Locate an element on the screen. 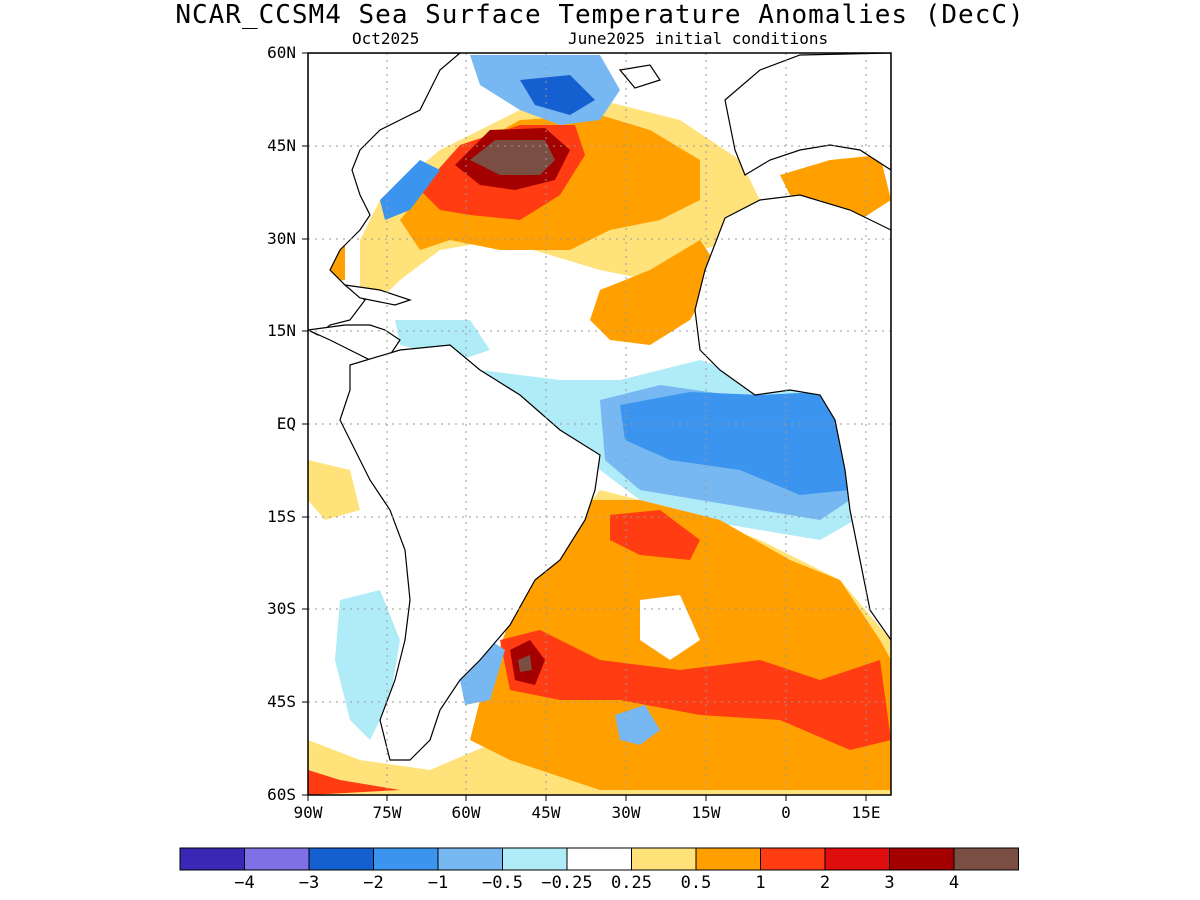 Image resolution: width=1200 pixels, height=900 pixels. south-atlantic-southern-cold is located at coordinates (637, 725).